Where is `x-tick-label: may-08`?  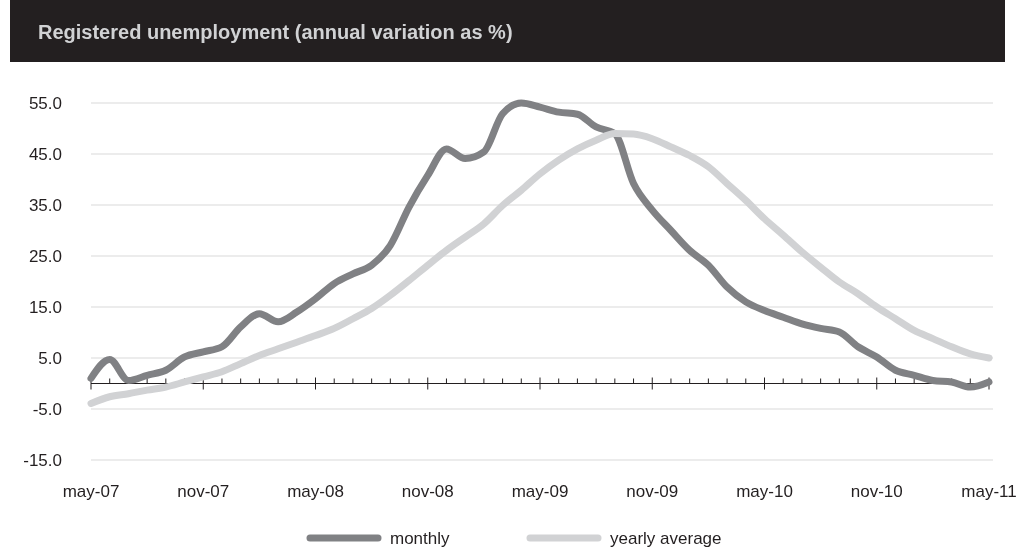
x-tick-label: may-08 is located at coordinates (315, 491).